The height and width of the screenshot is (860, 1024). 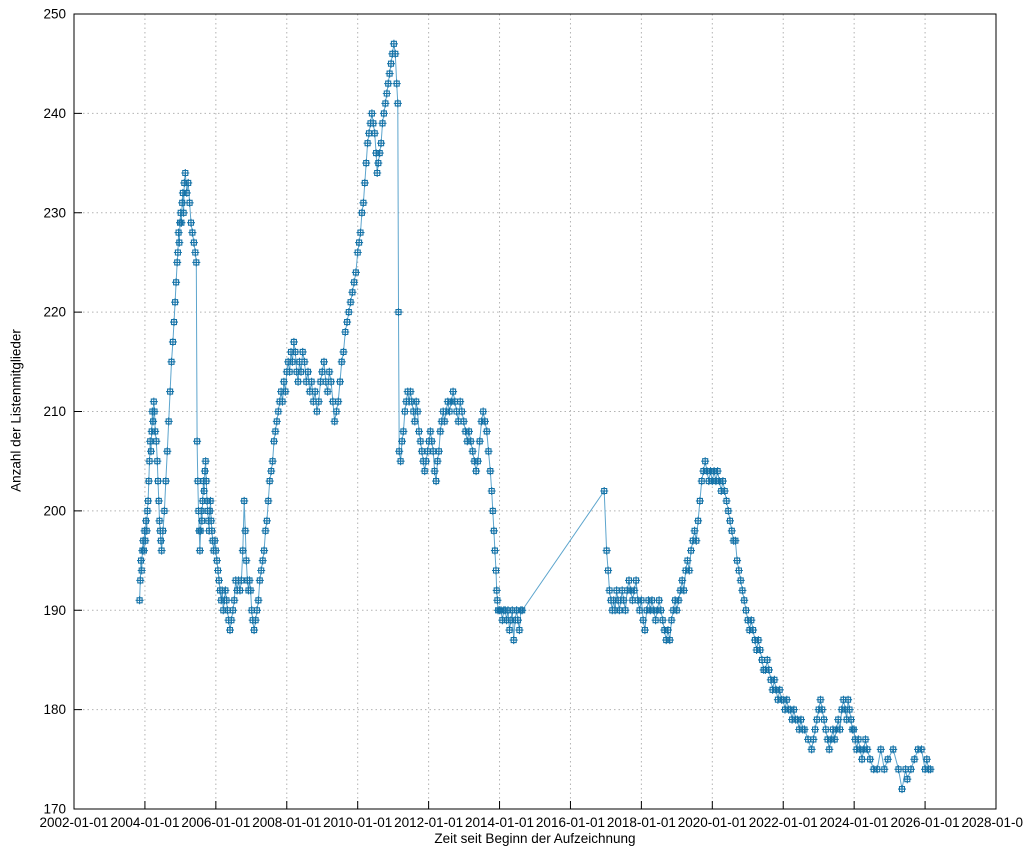 I want to click on y-tick-label: 230, so click(x=54, y=212).